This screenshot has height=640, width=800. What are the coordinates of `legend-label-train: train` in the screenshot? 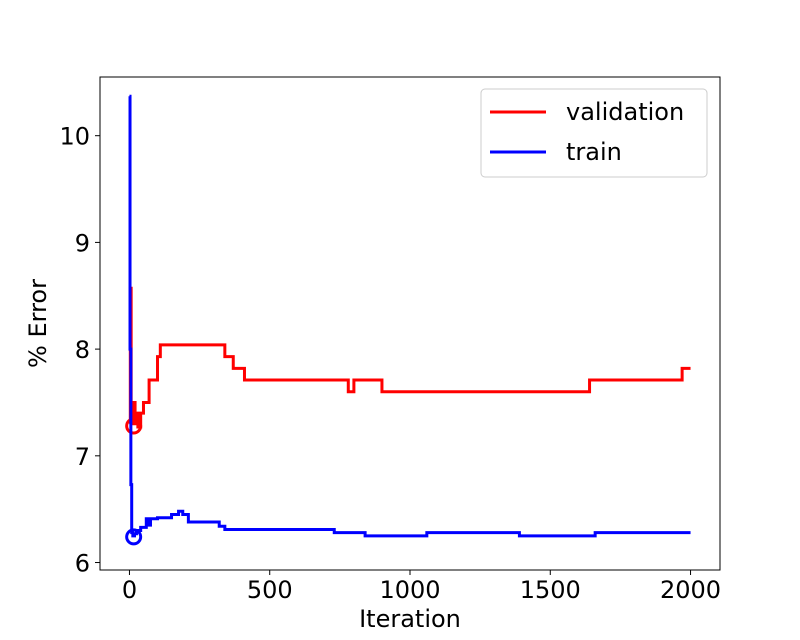 It's located at (594, 152).